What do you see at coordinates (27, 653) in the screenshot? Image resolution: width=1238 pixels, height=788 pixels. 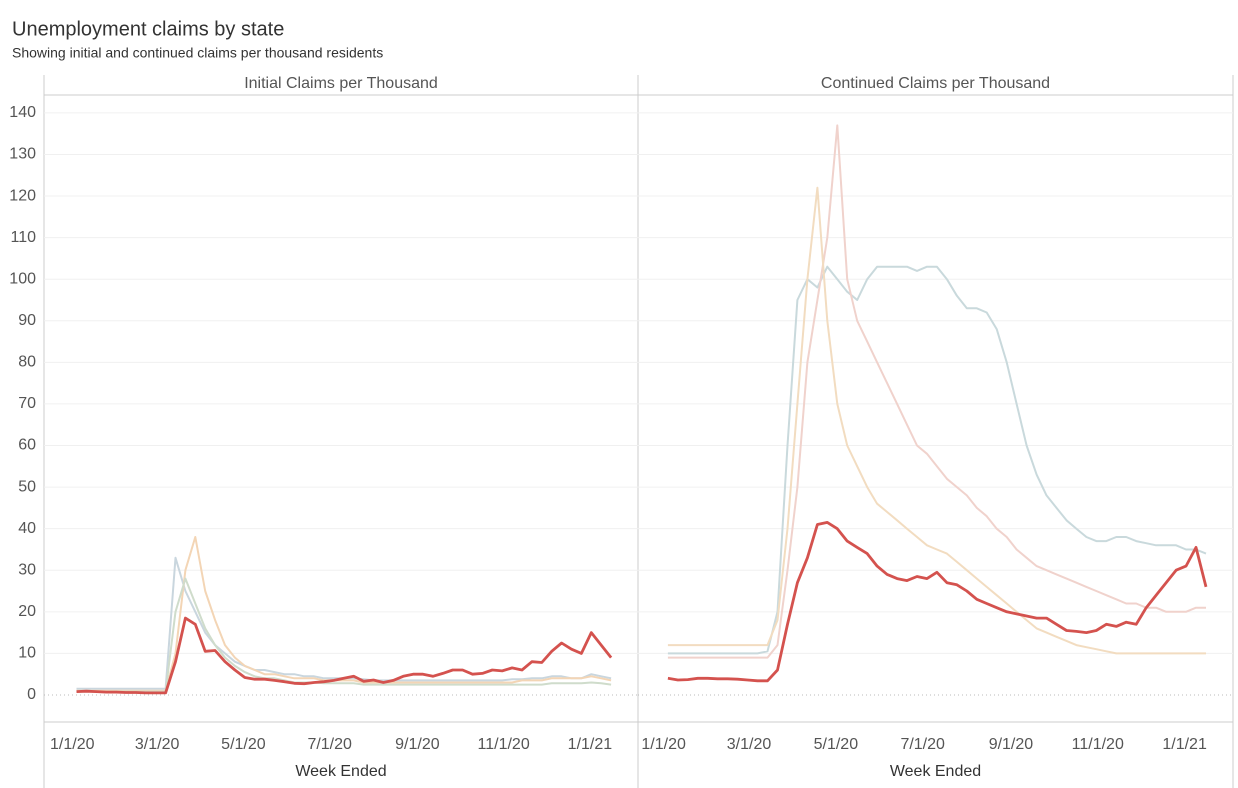 I see `y-tick-label: 10` at bounding box center [27, 653].